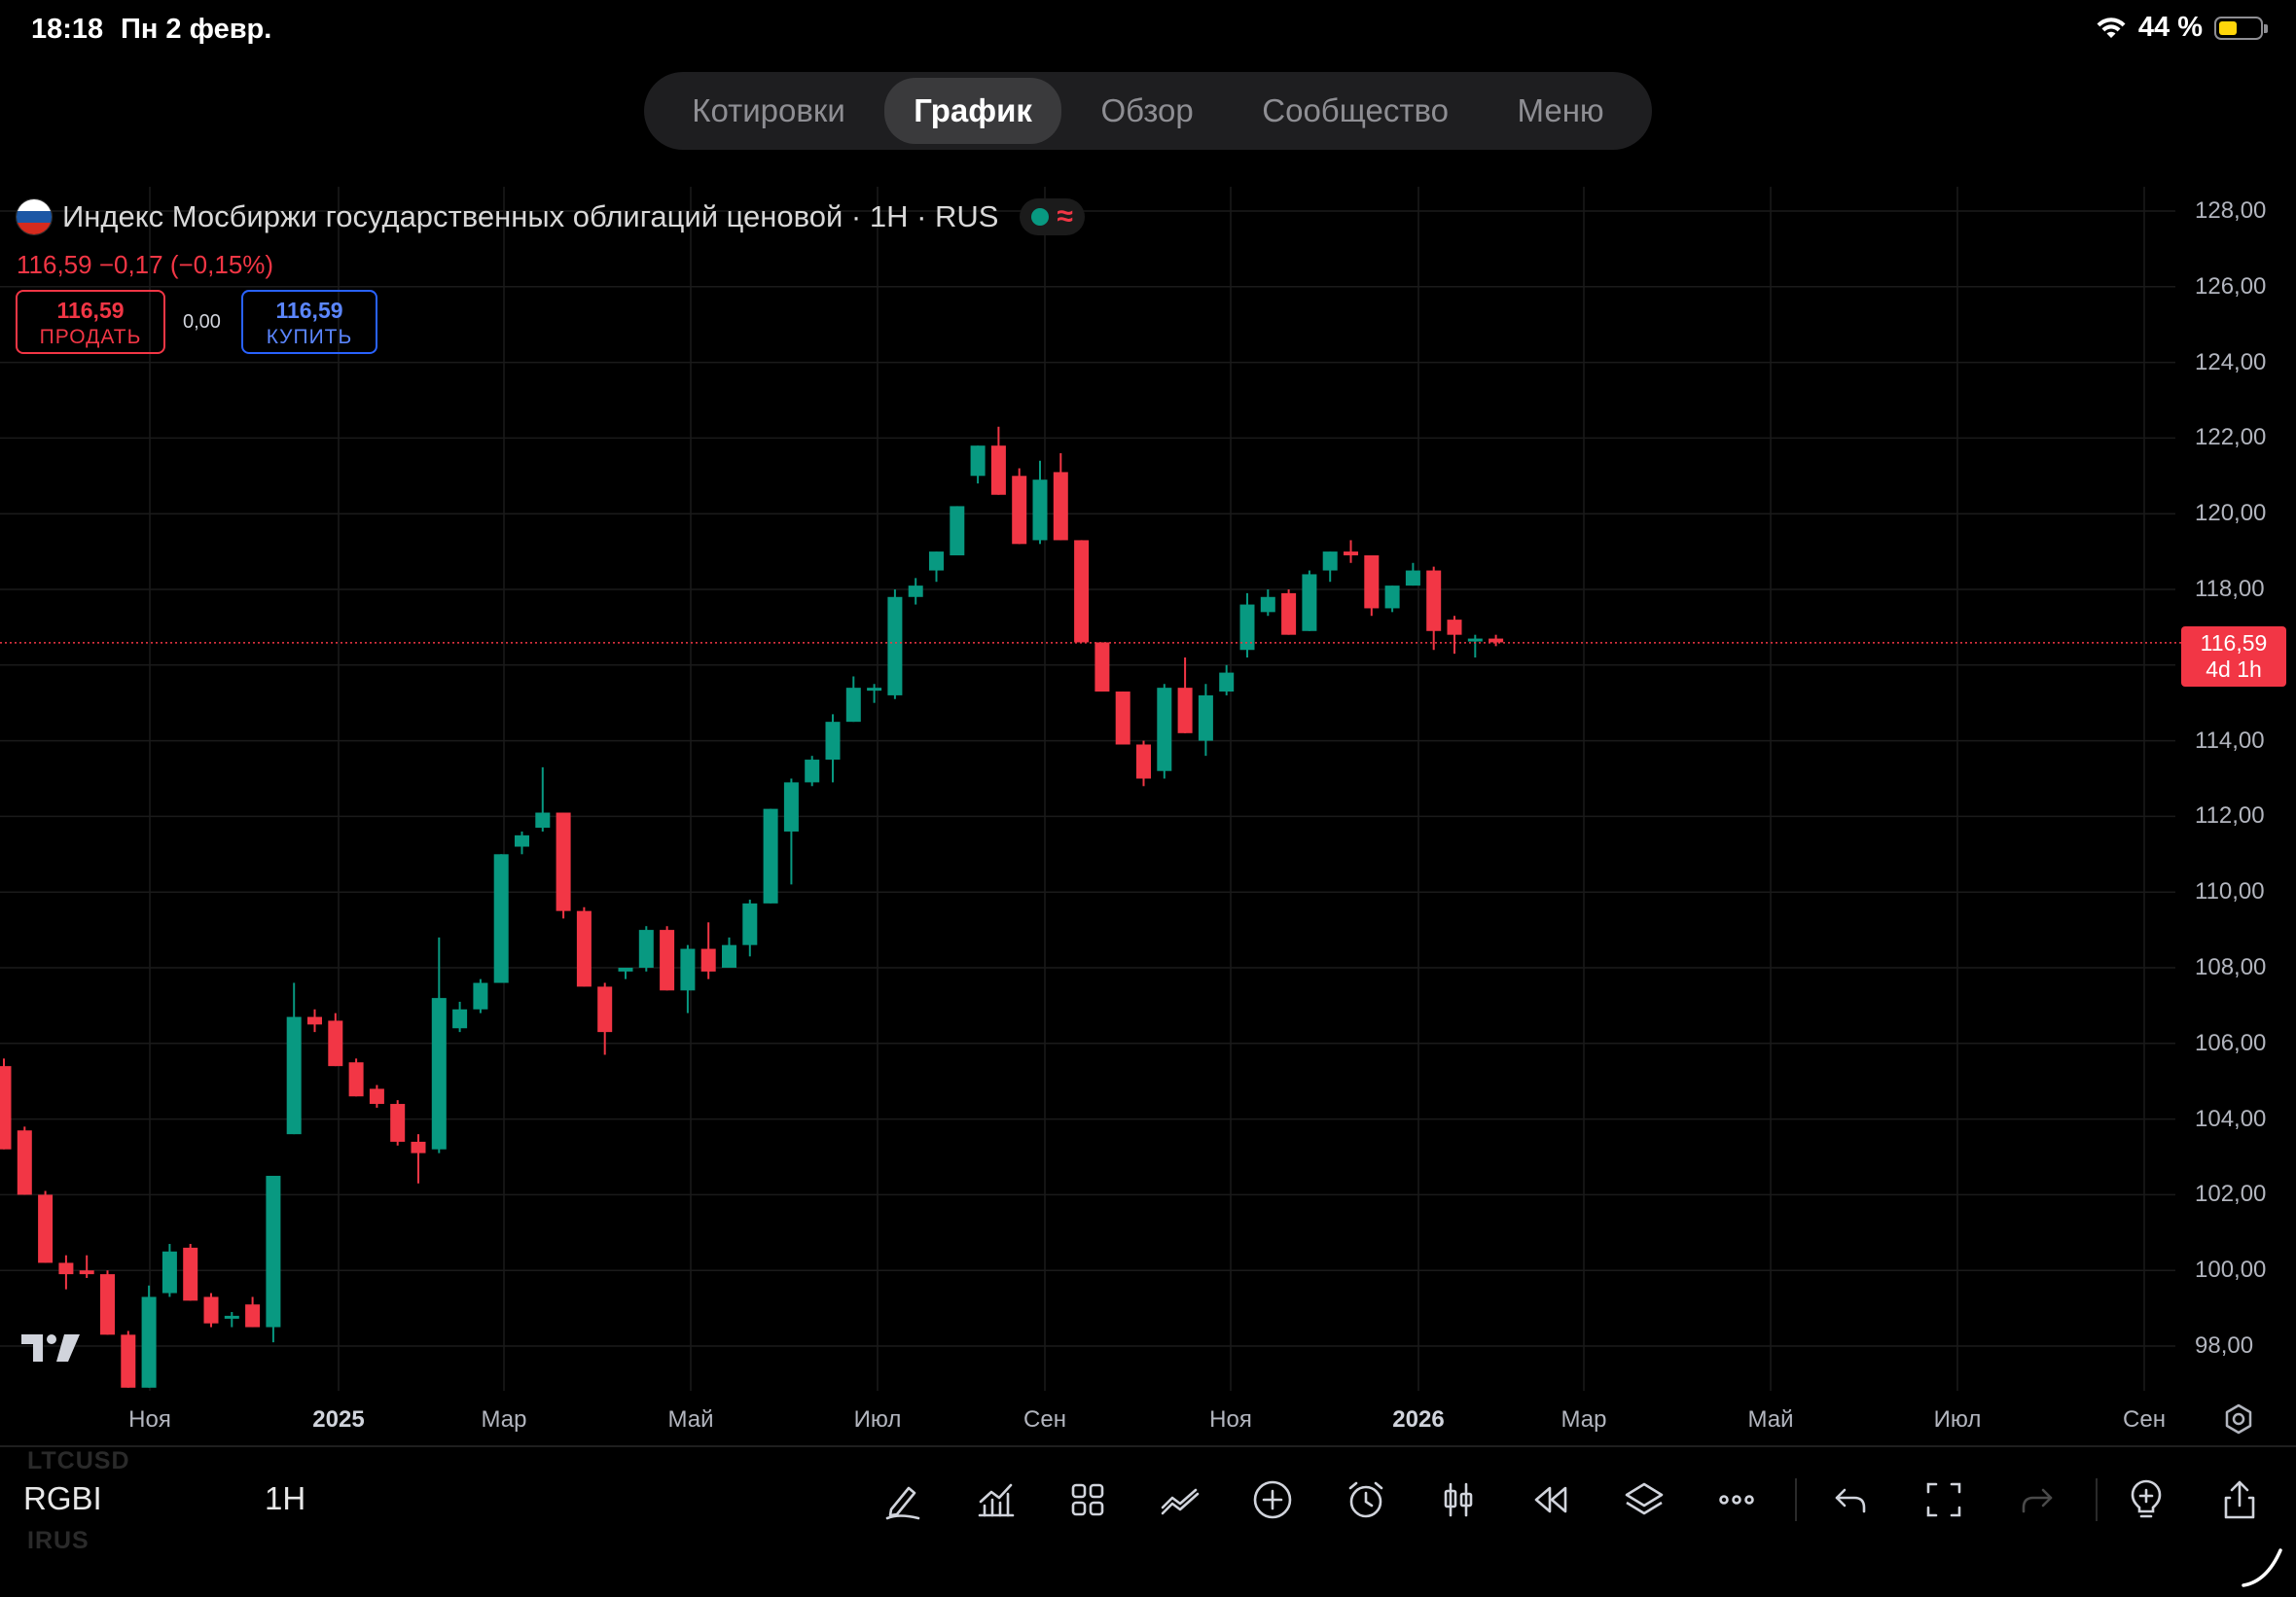 This screenshot has height=1597, width=2296. I want to click on tab-community: Сообщество, so click(1355, 110).